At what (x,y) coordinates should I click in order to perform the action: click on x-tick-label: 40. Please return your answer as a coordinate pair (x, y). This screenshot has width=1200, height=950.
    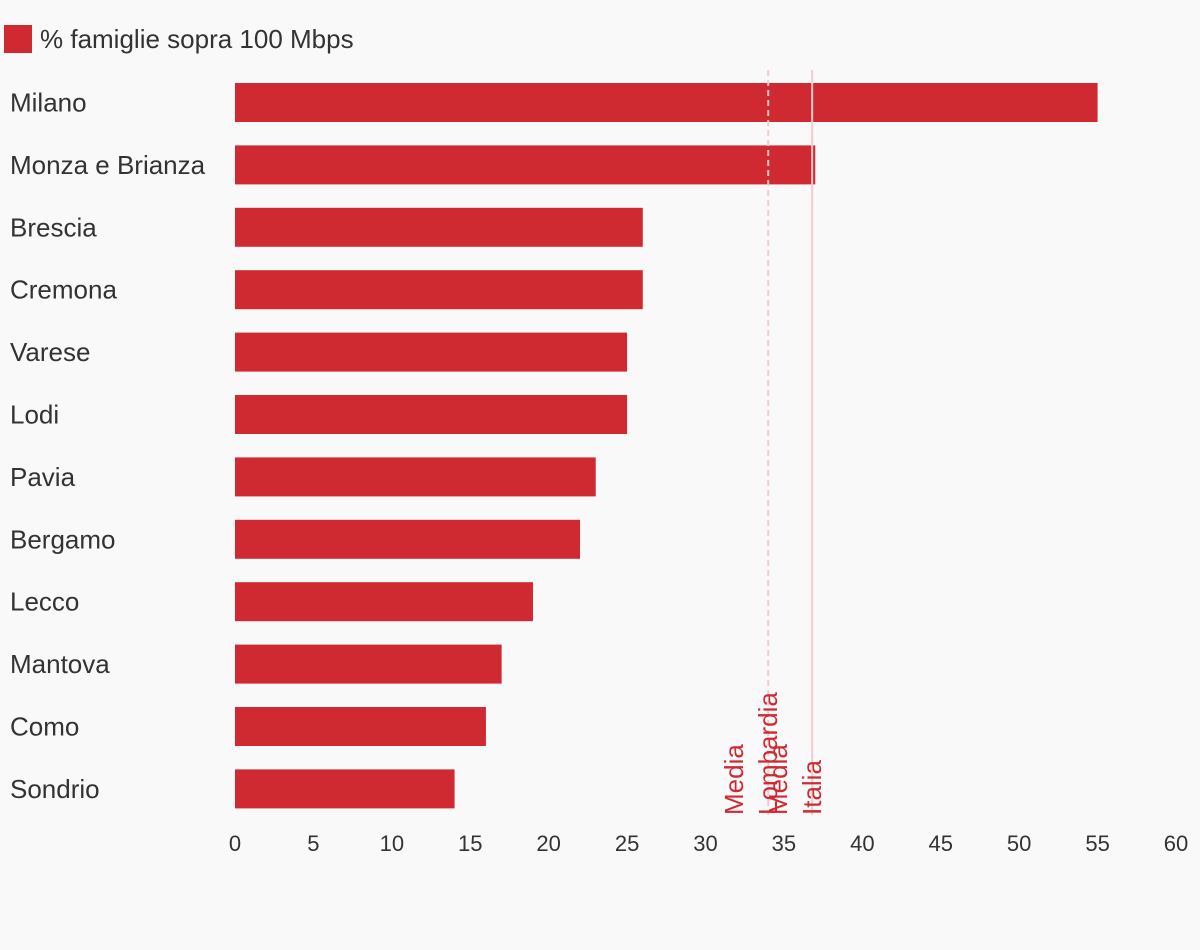
    Looking at the image, I should click on (862, 843).